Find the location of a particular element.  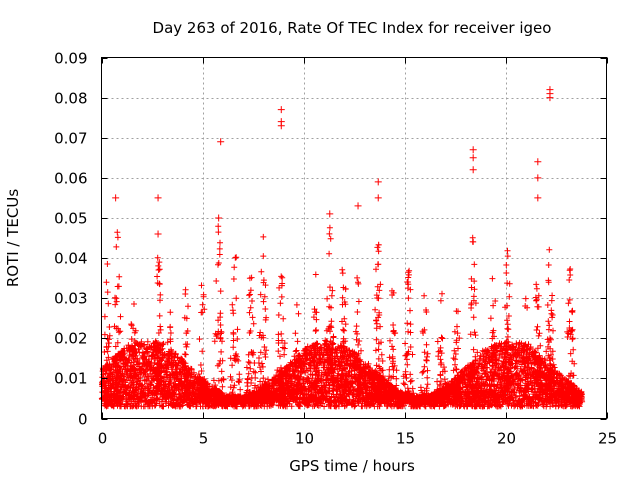

y-tick-label: 0.03 is located at coordinates (70, 299).